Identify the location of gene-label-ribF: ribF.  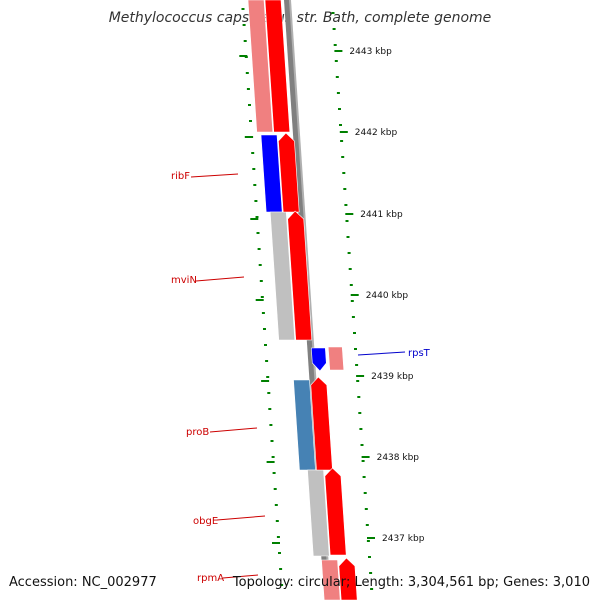
(180, 176).